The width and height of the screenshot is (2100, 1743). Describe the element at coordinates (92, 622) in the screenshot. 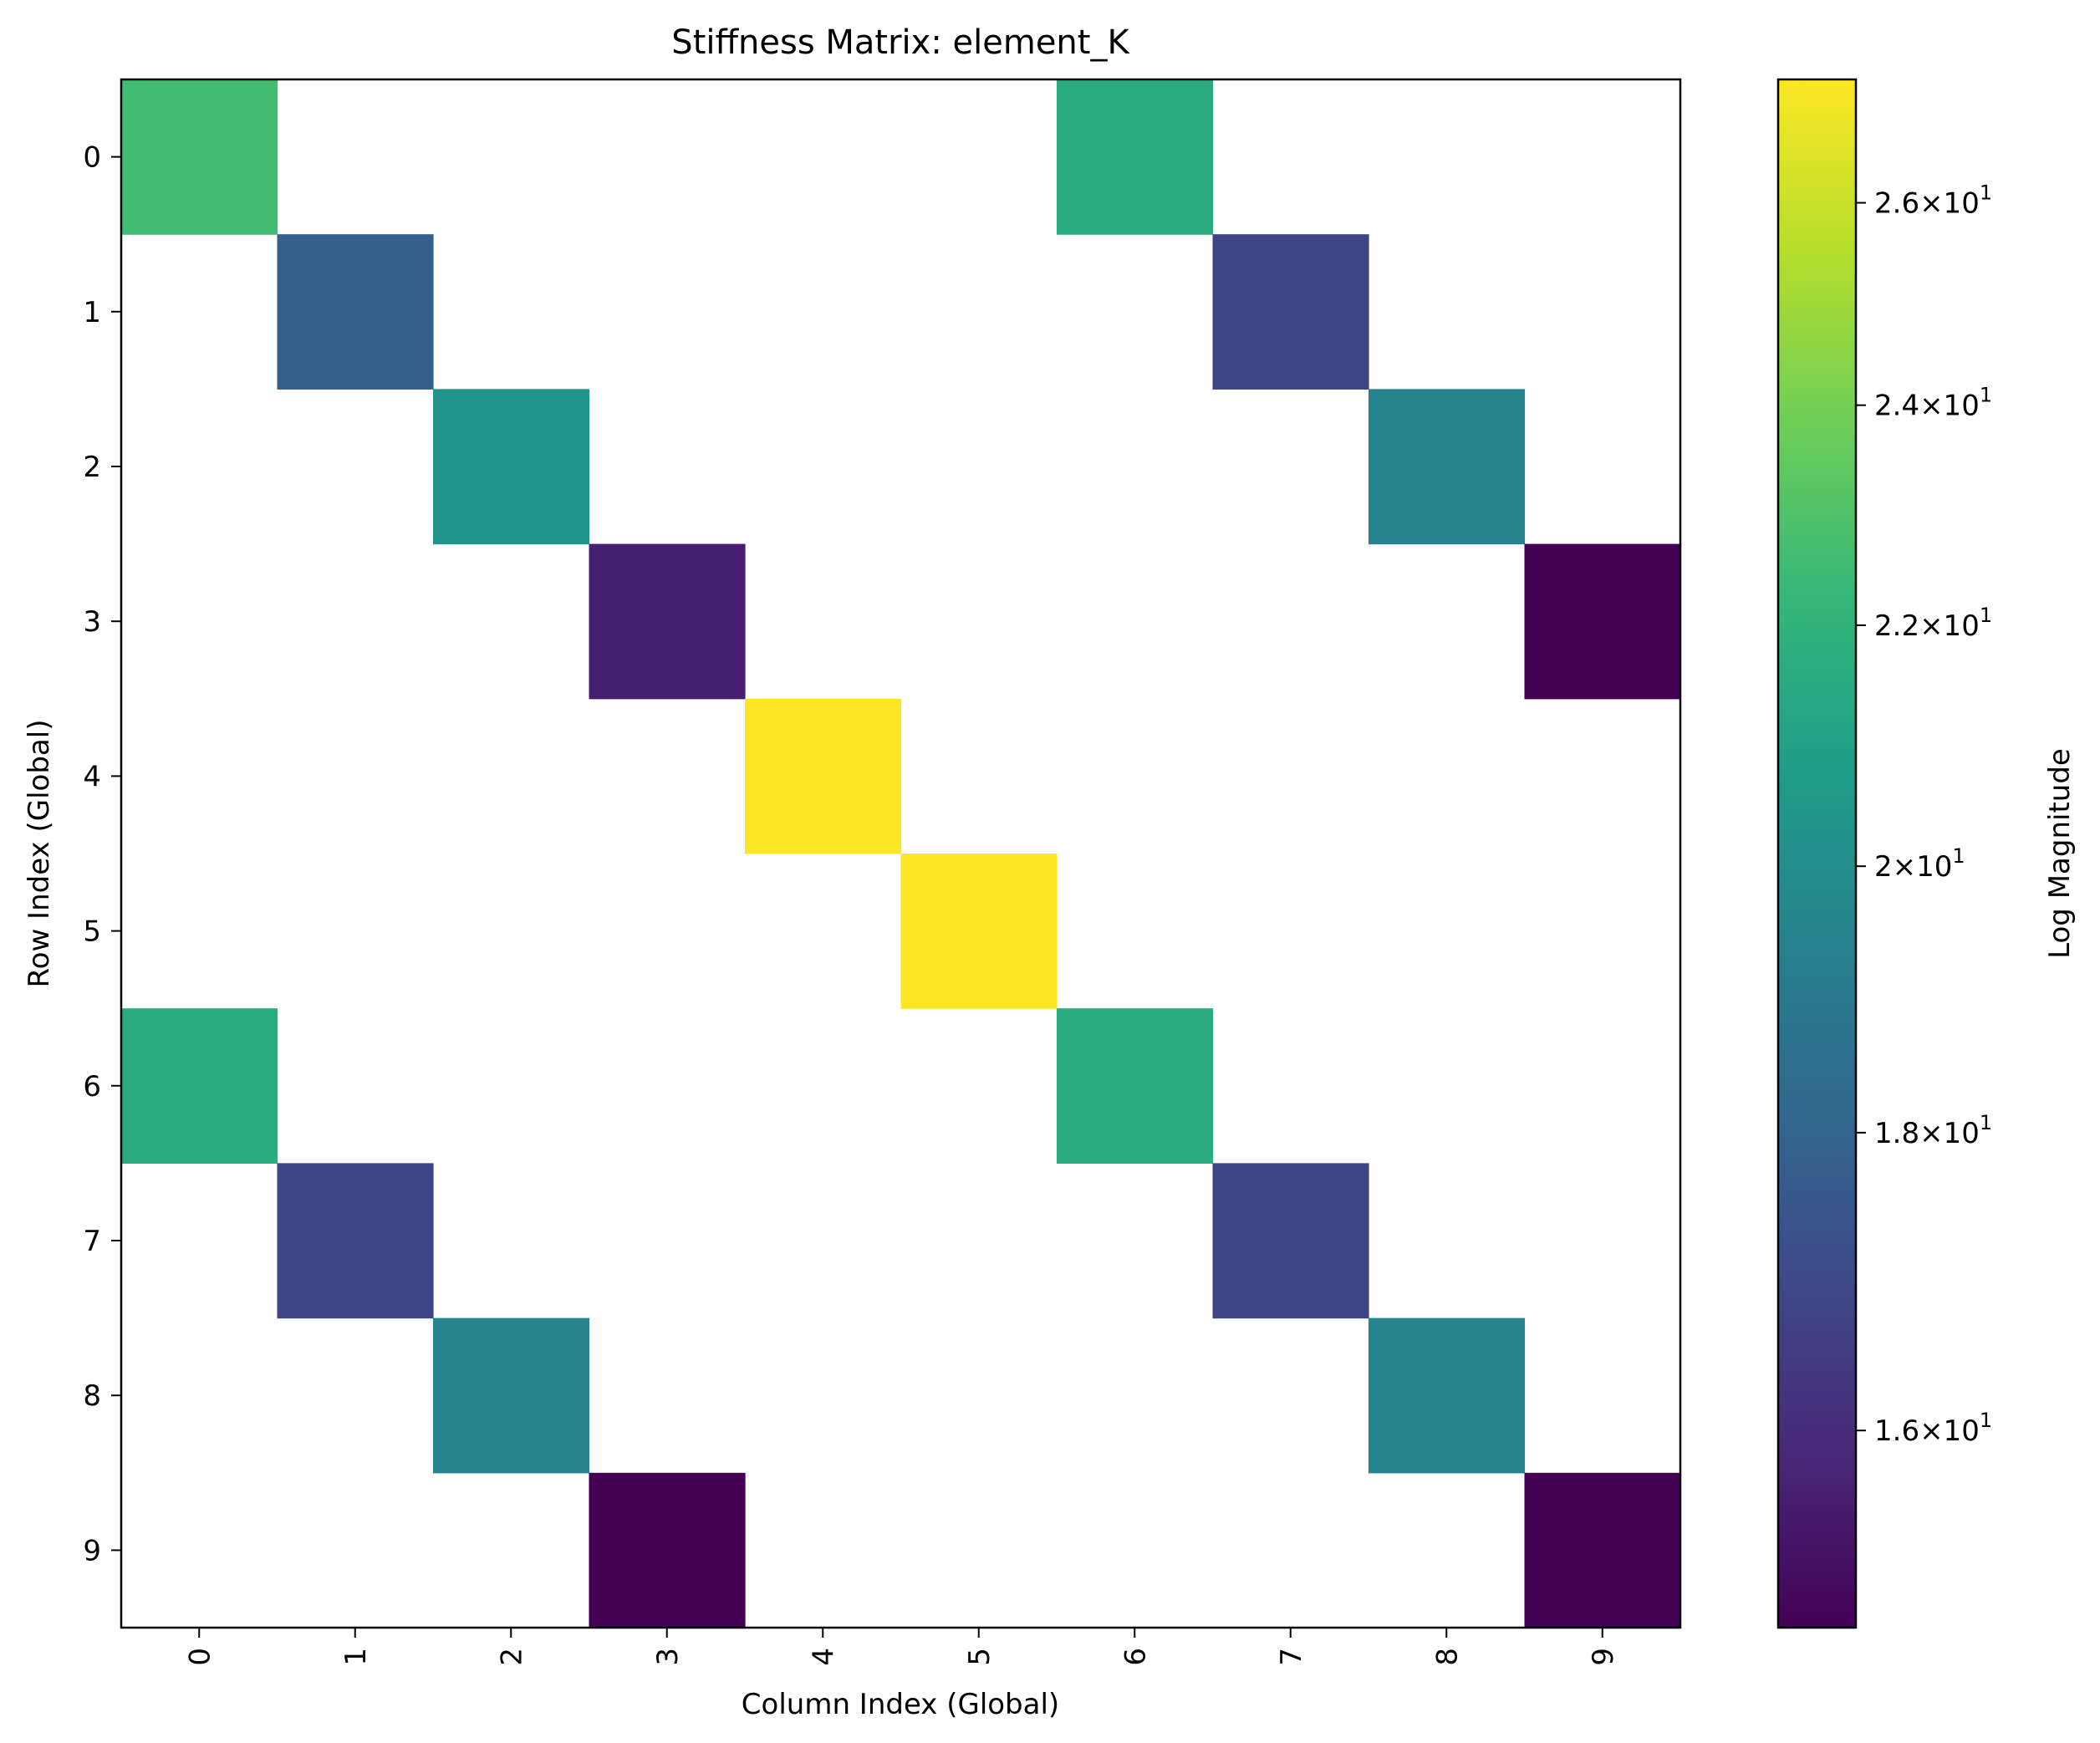

I see `y-tick-label: 3` at that location.